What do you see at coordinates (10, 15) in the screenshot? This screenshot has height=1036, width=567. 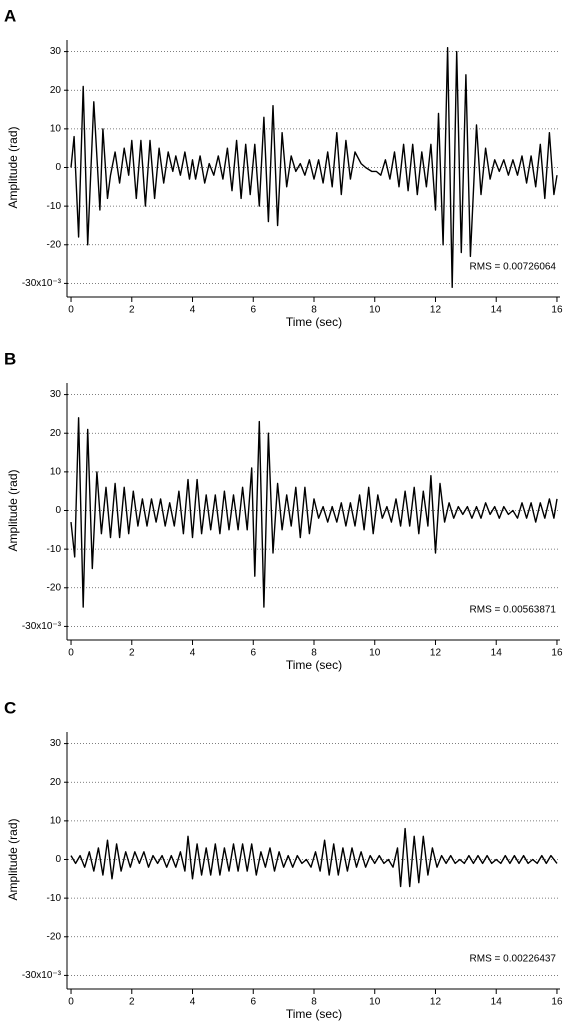 I see `panel-label: A` at bounding box center [10, 15].